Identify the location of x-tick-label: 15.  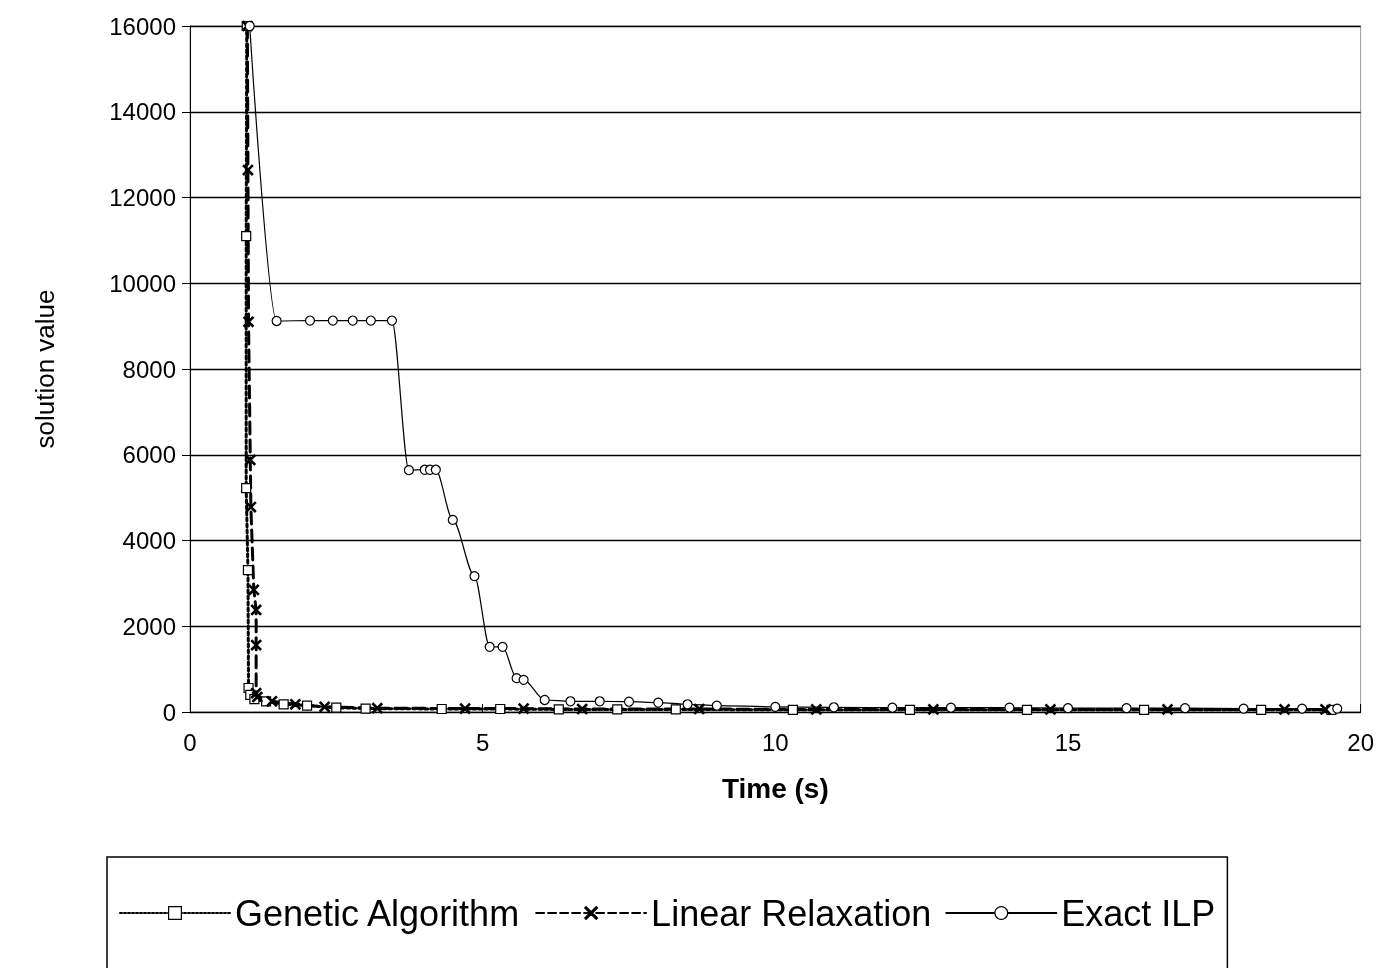
(1068, 742).